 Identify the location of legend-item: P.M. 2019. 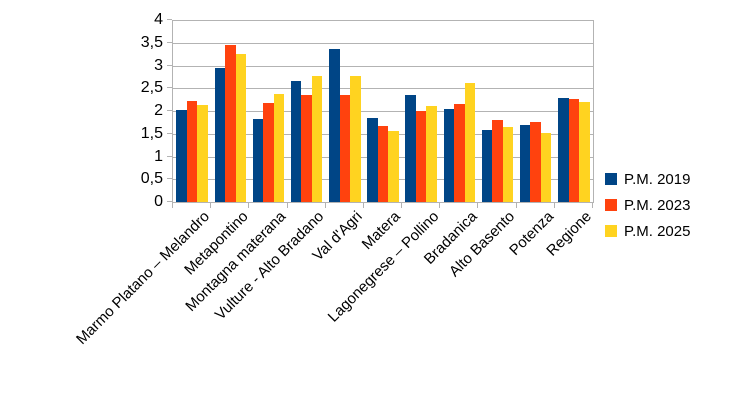
(647, 179).